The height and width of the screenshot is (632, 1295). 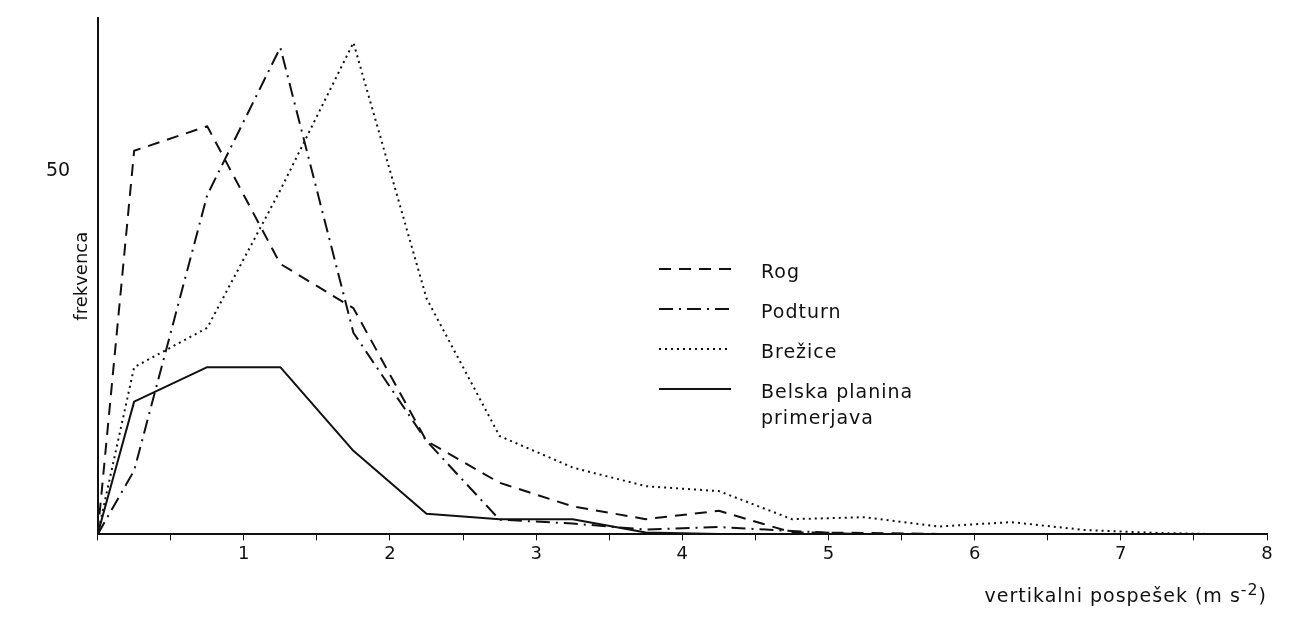 What do you see at coordinates (838, 404) in the screenshot?
I see `legend-label: Belska planina primerjava` at bounding box center [838, 404].